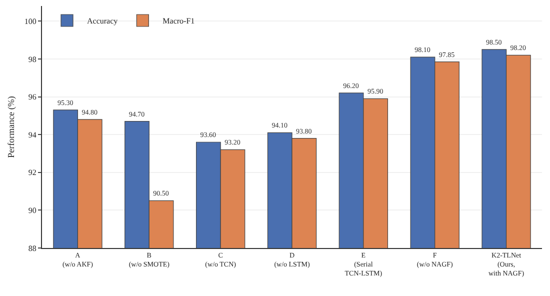 Image resolution: width=550 pixels, height=296 pixels. I want to click on y-tick-label: 100, so click(30, 21).